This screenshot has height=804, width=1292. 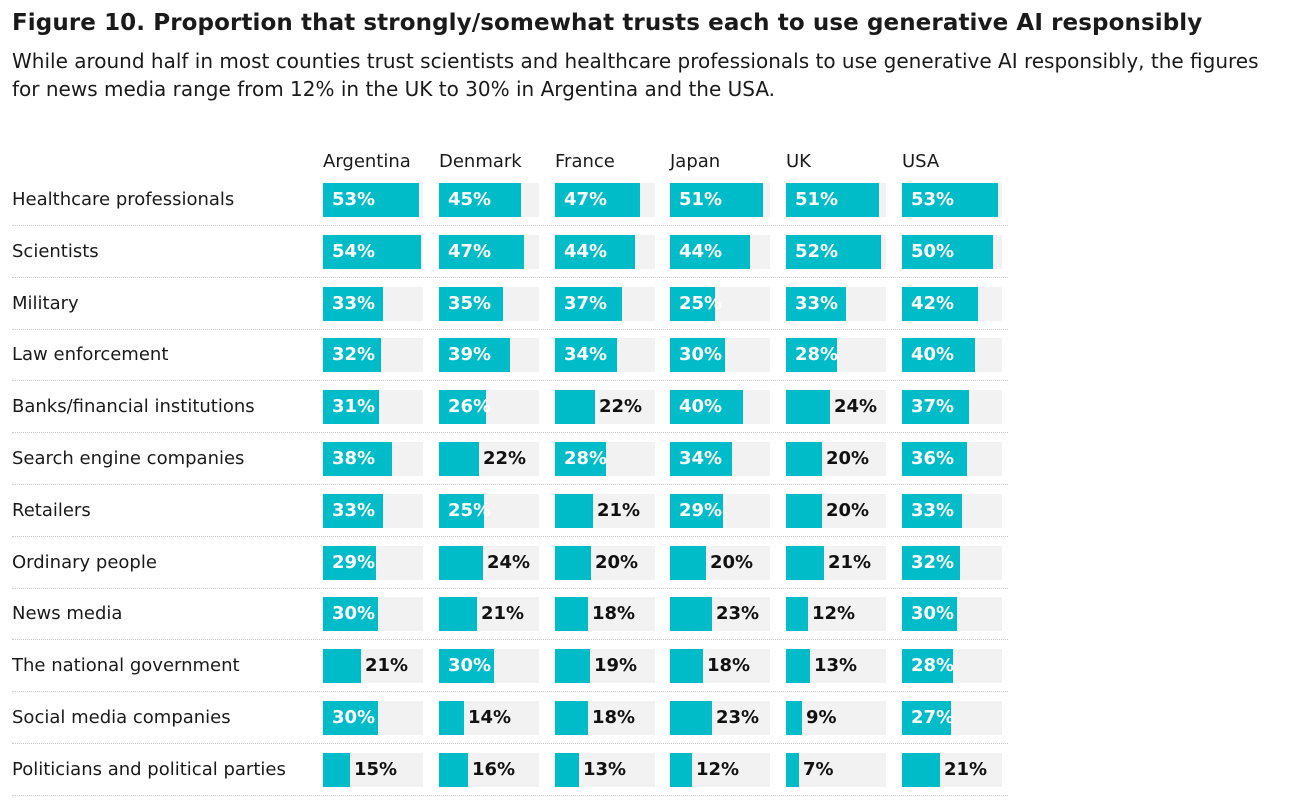 What do you see at coordinates (571, 718) in the screenshot?
I see `bar-france-social-media-companies` at bounding box center [571, 718].